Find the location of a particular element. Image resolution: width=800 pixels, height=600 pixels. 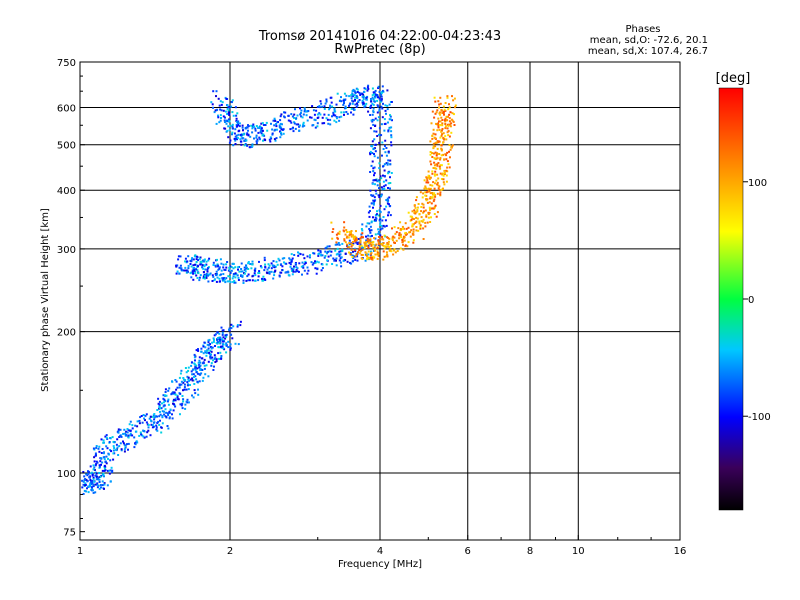

y-axis-label: Stationary phase Virtual Height [km] is located at coordinates (45, 300).